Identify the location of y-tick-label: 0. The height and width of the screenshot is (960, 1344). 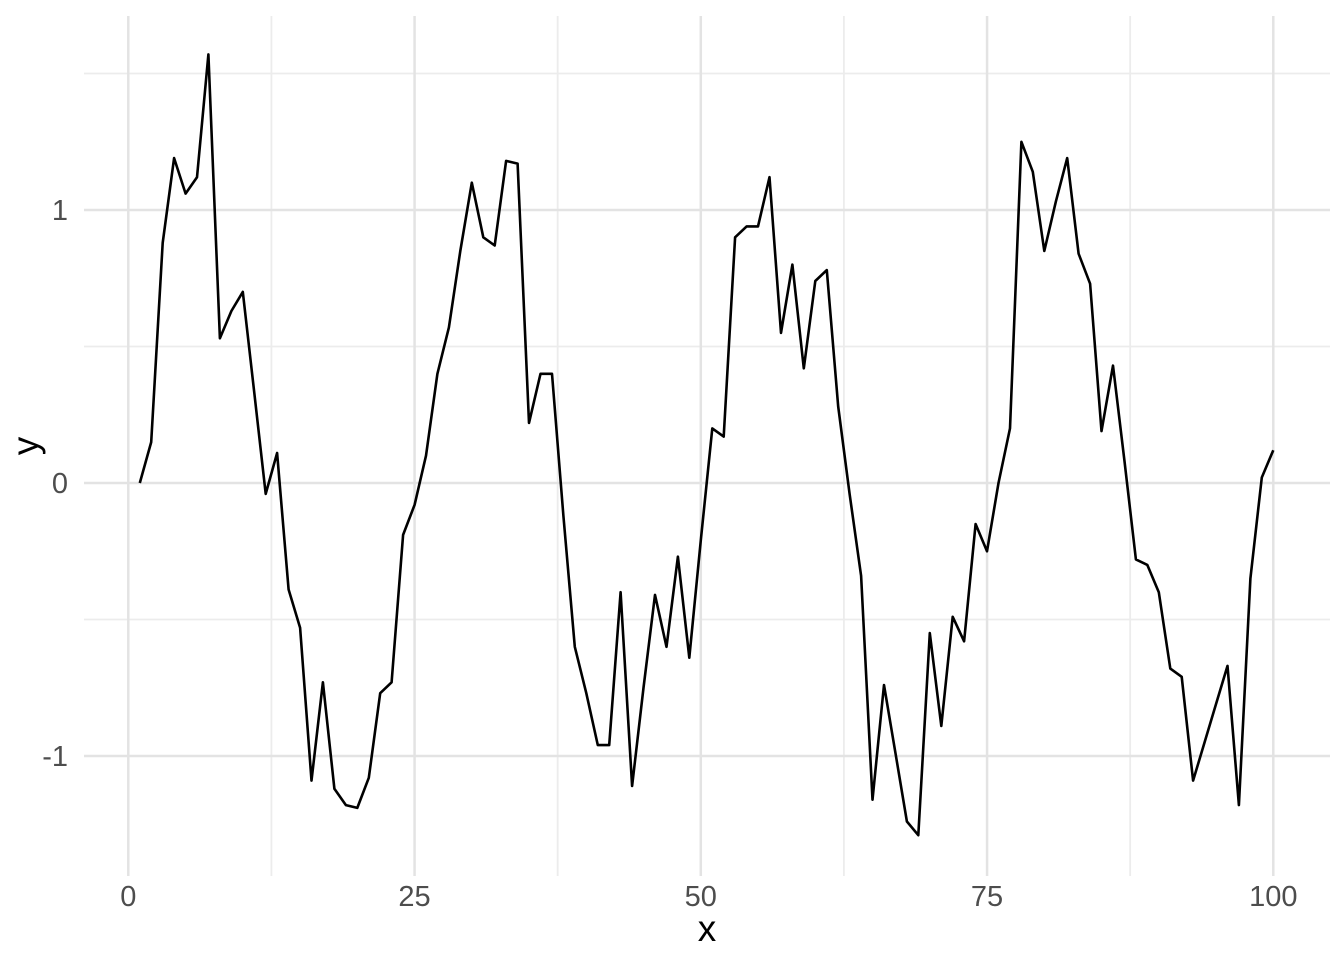
(60, 484).